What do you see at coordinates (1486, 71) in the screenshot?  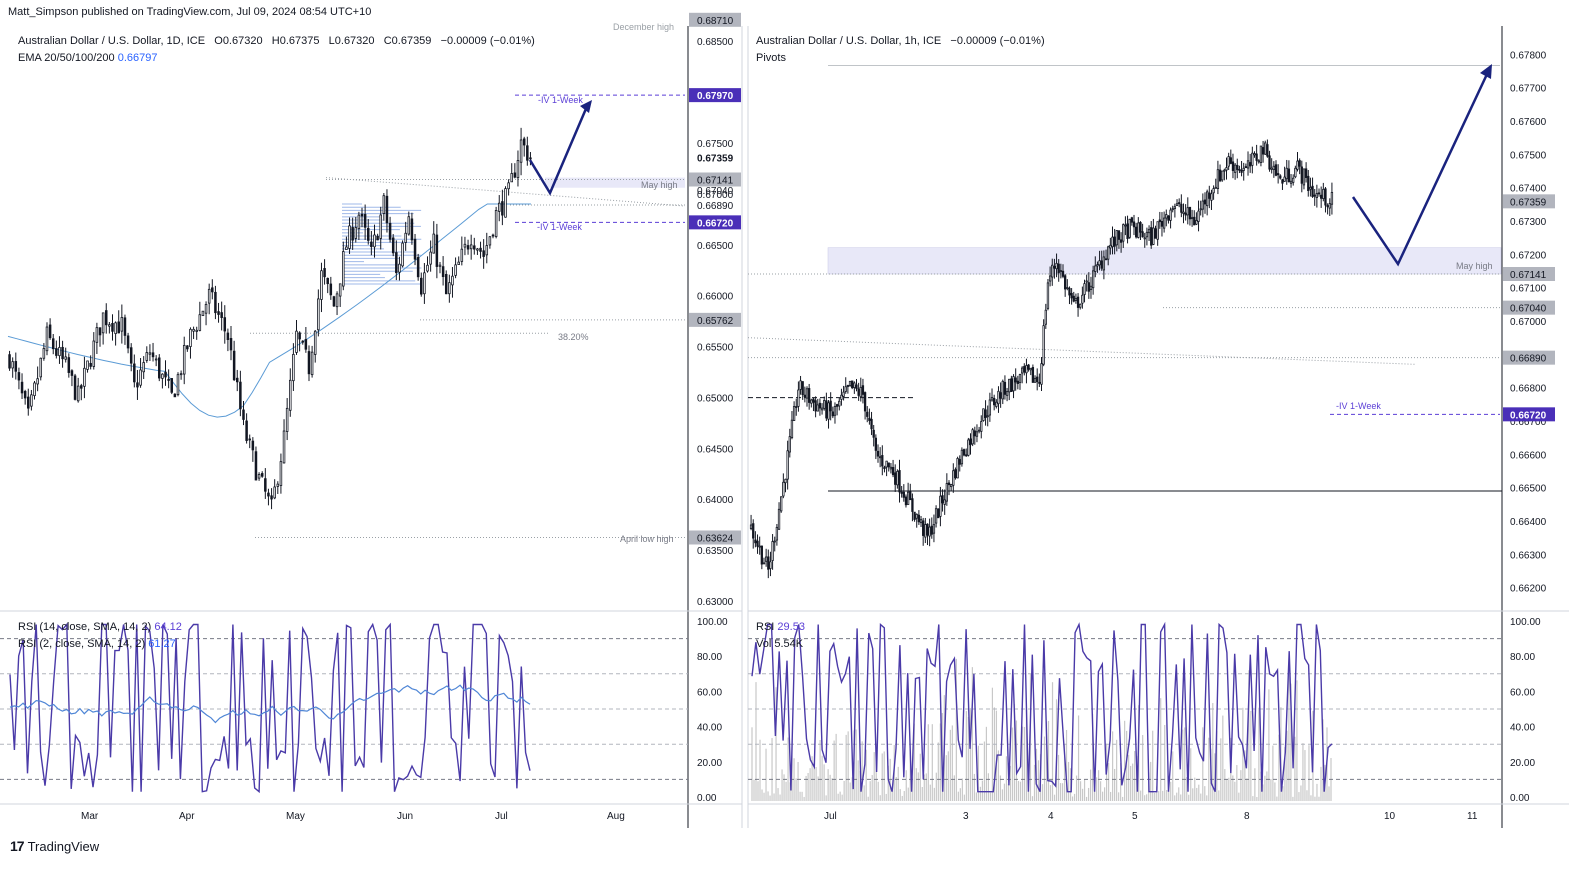 I see `forecast-arrowhead-right` at bounding box center [1486, 71].